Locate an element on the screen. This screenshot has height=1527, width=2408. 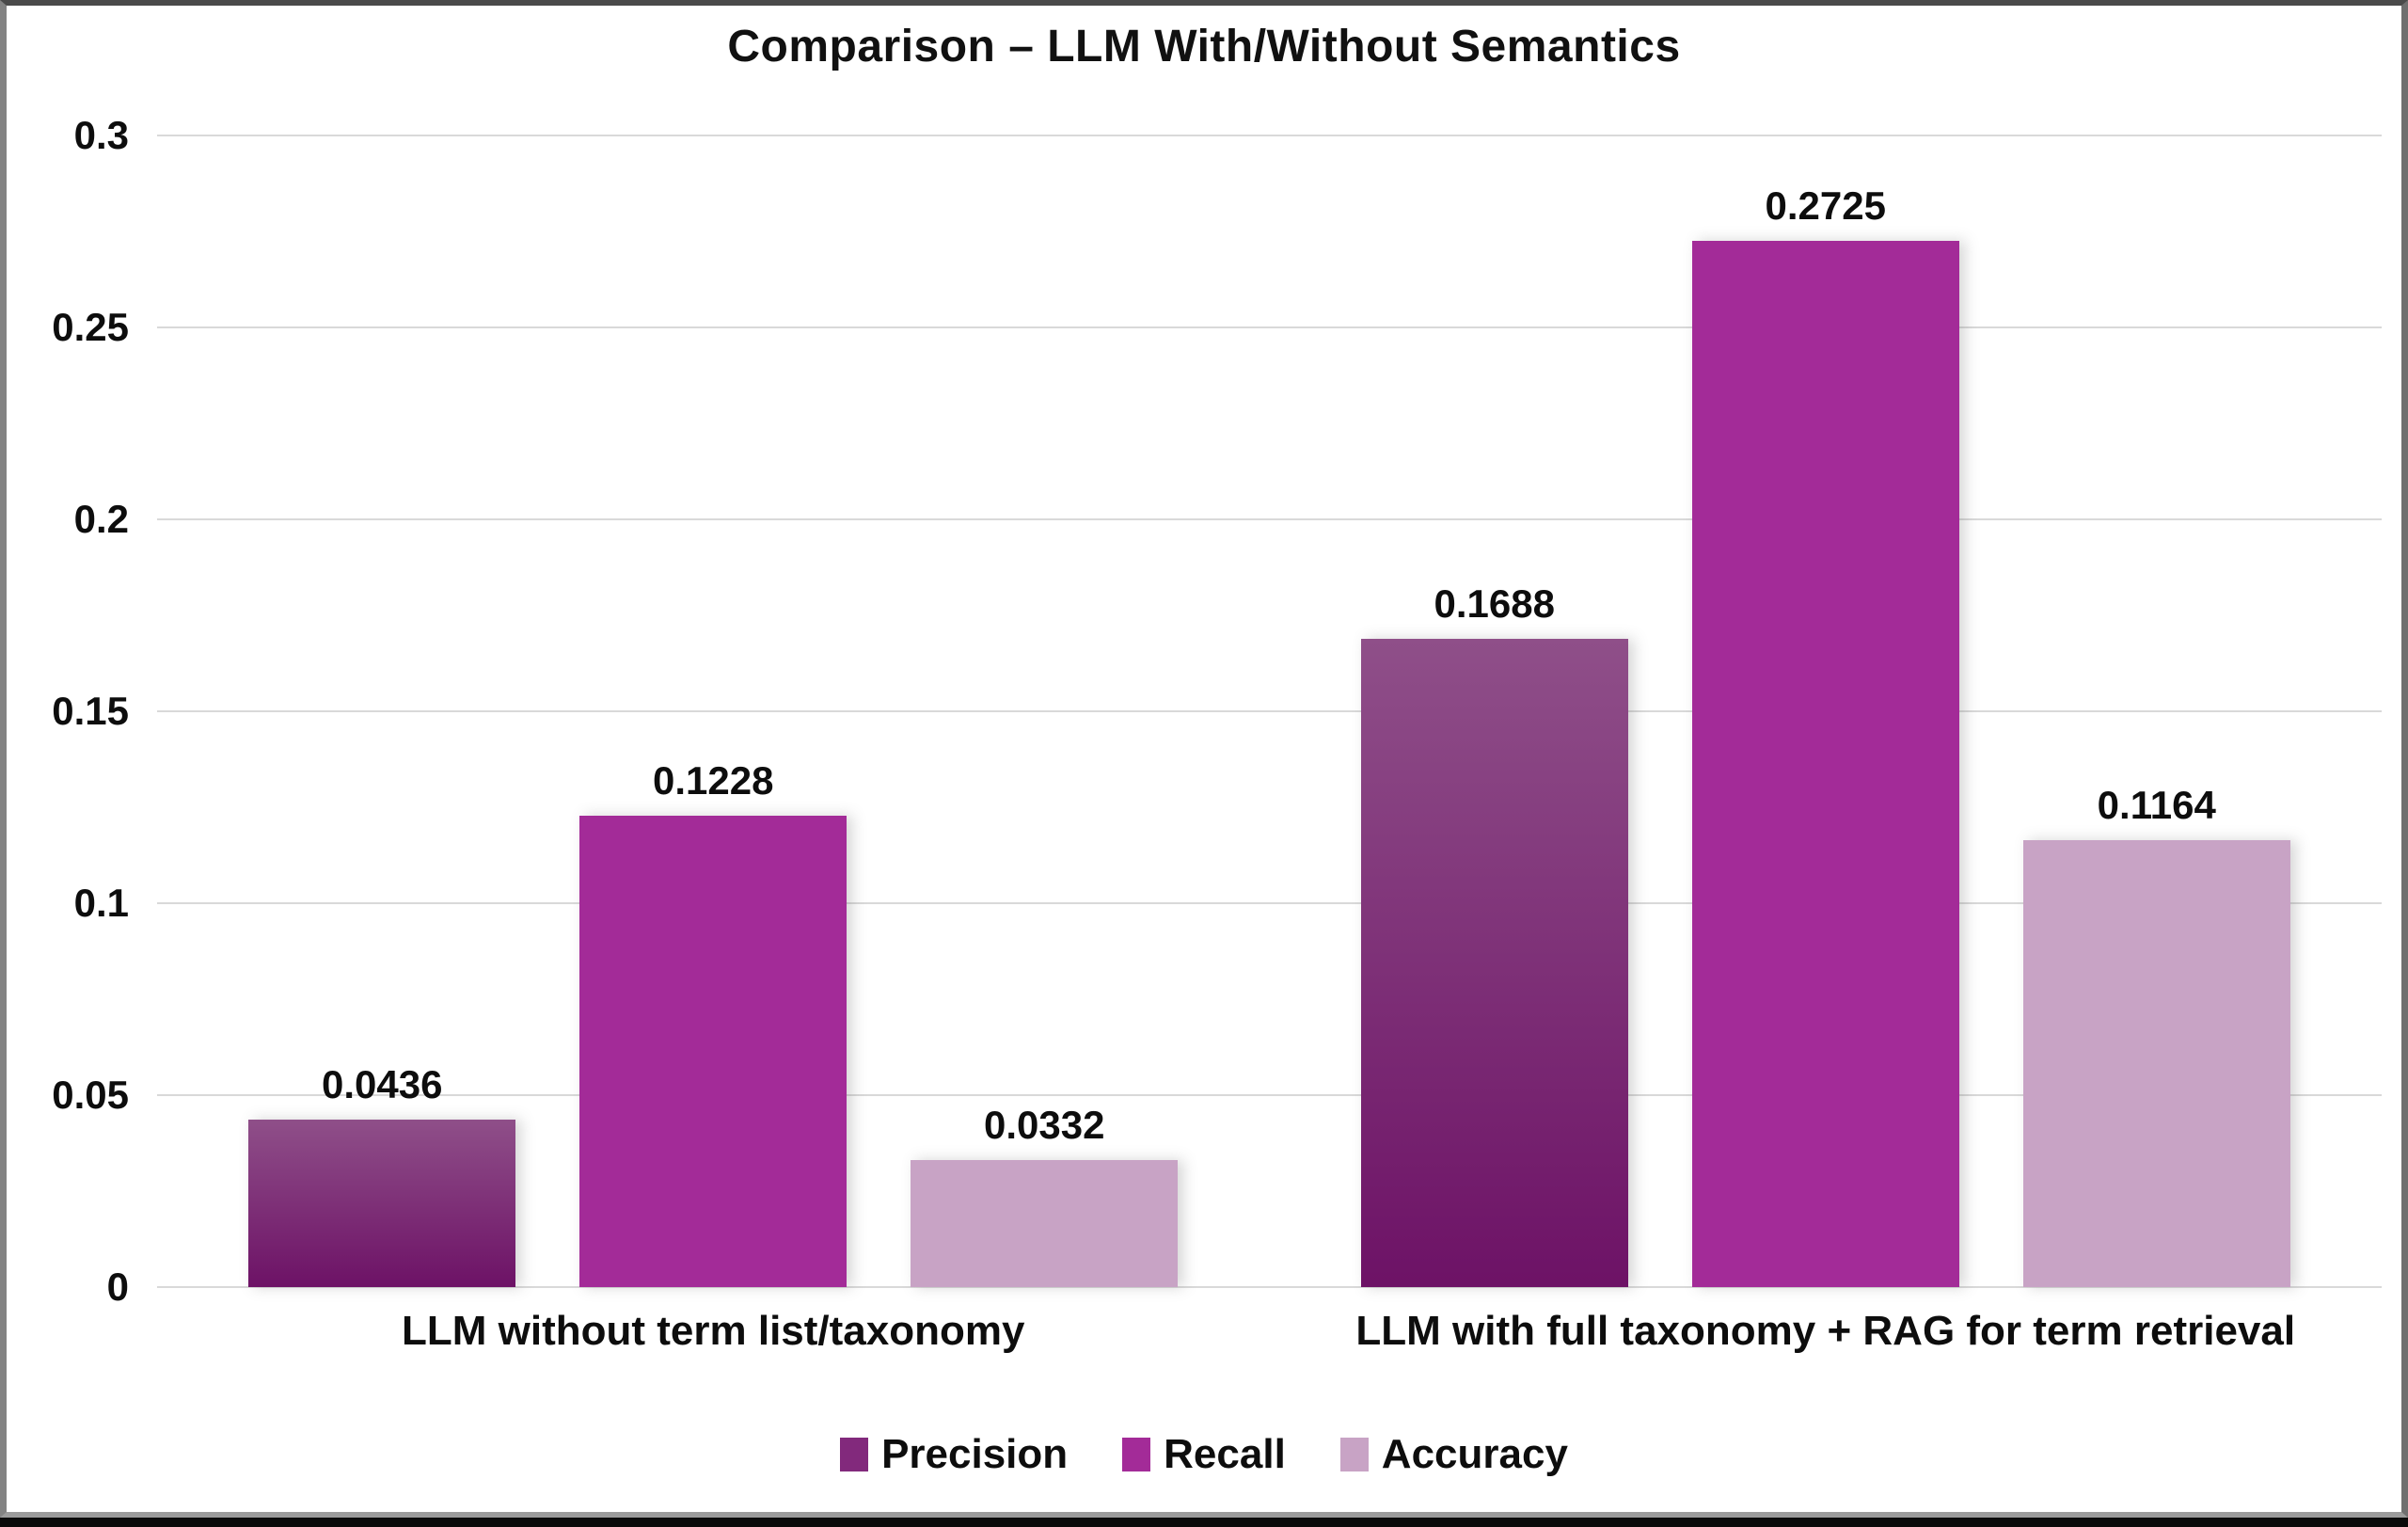
bar-value-label-recall-group-1: 0.1228 is located at coordinates (714, 780).